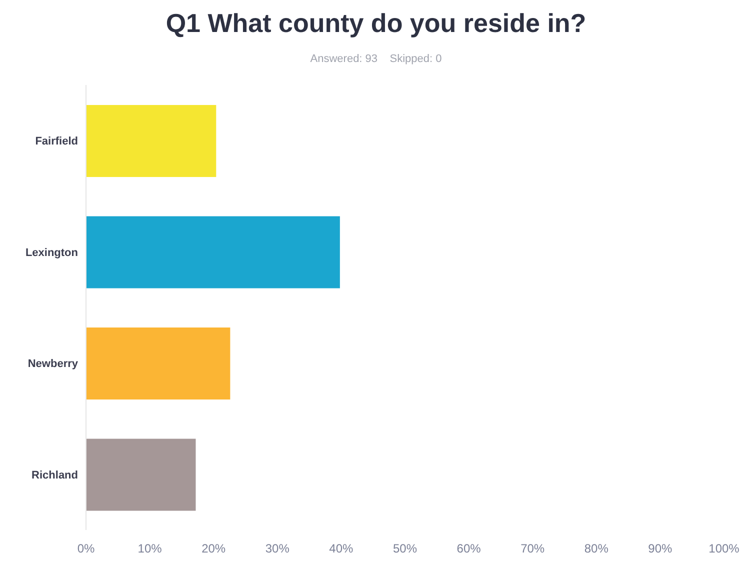  Describe the element at coordinates (277, 549) in the screenshot. I see `x-tick-label: 30%` at that location.